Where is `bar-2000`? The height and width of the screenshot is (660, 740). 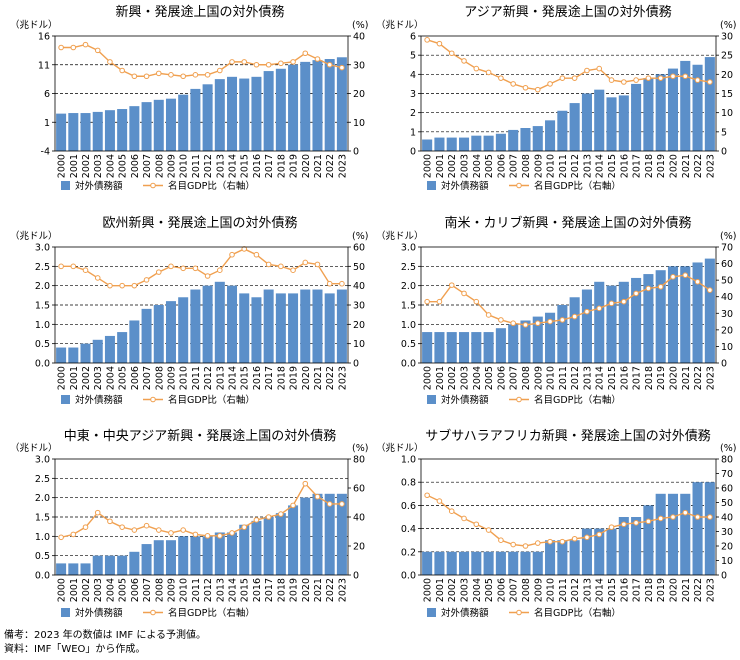 bar-2000 is located at coordinates (61, 569).